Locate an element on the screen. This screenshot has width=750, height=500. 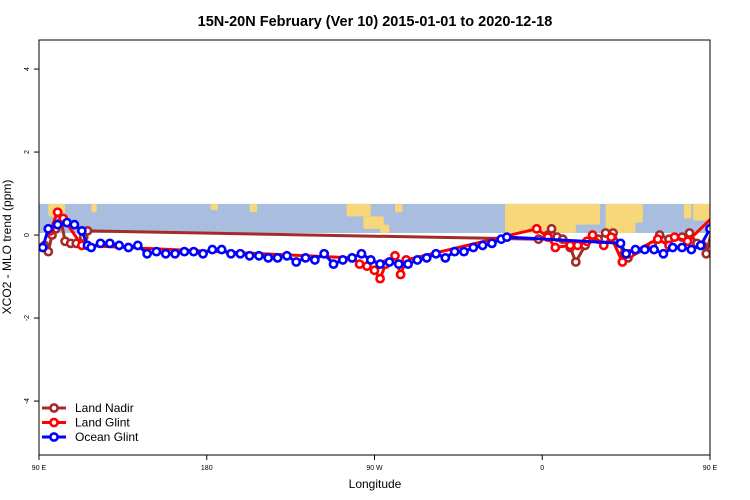
land-band is located at coordinates (374, 218).